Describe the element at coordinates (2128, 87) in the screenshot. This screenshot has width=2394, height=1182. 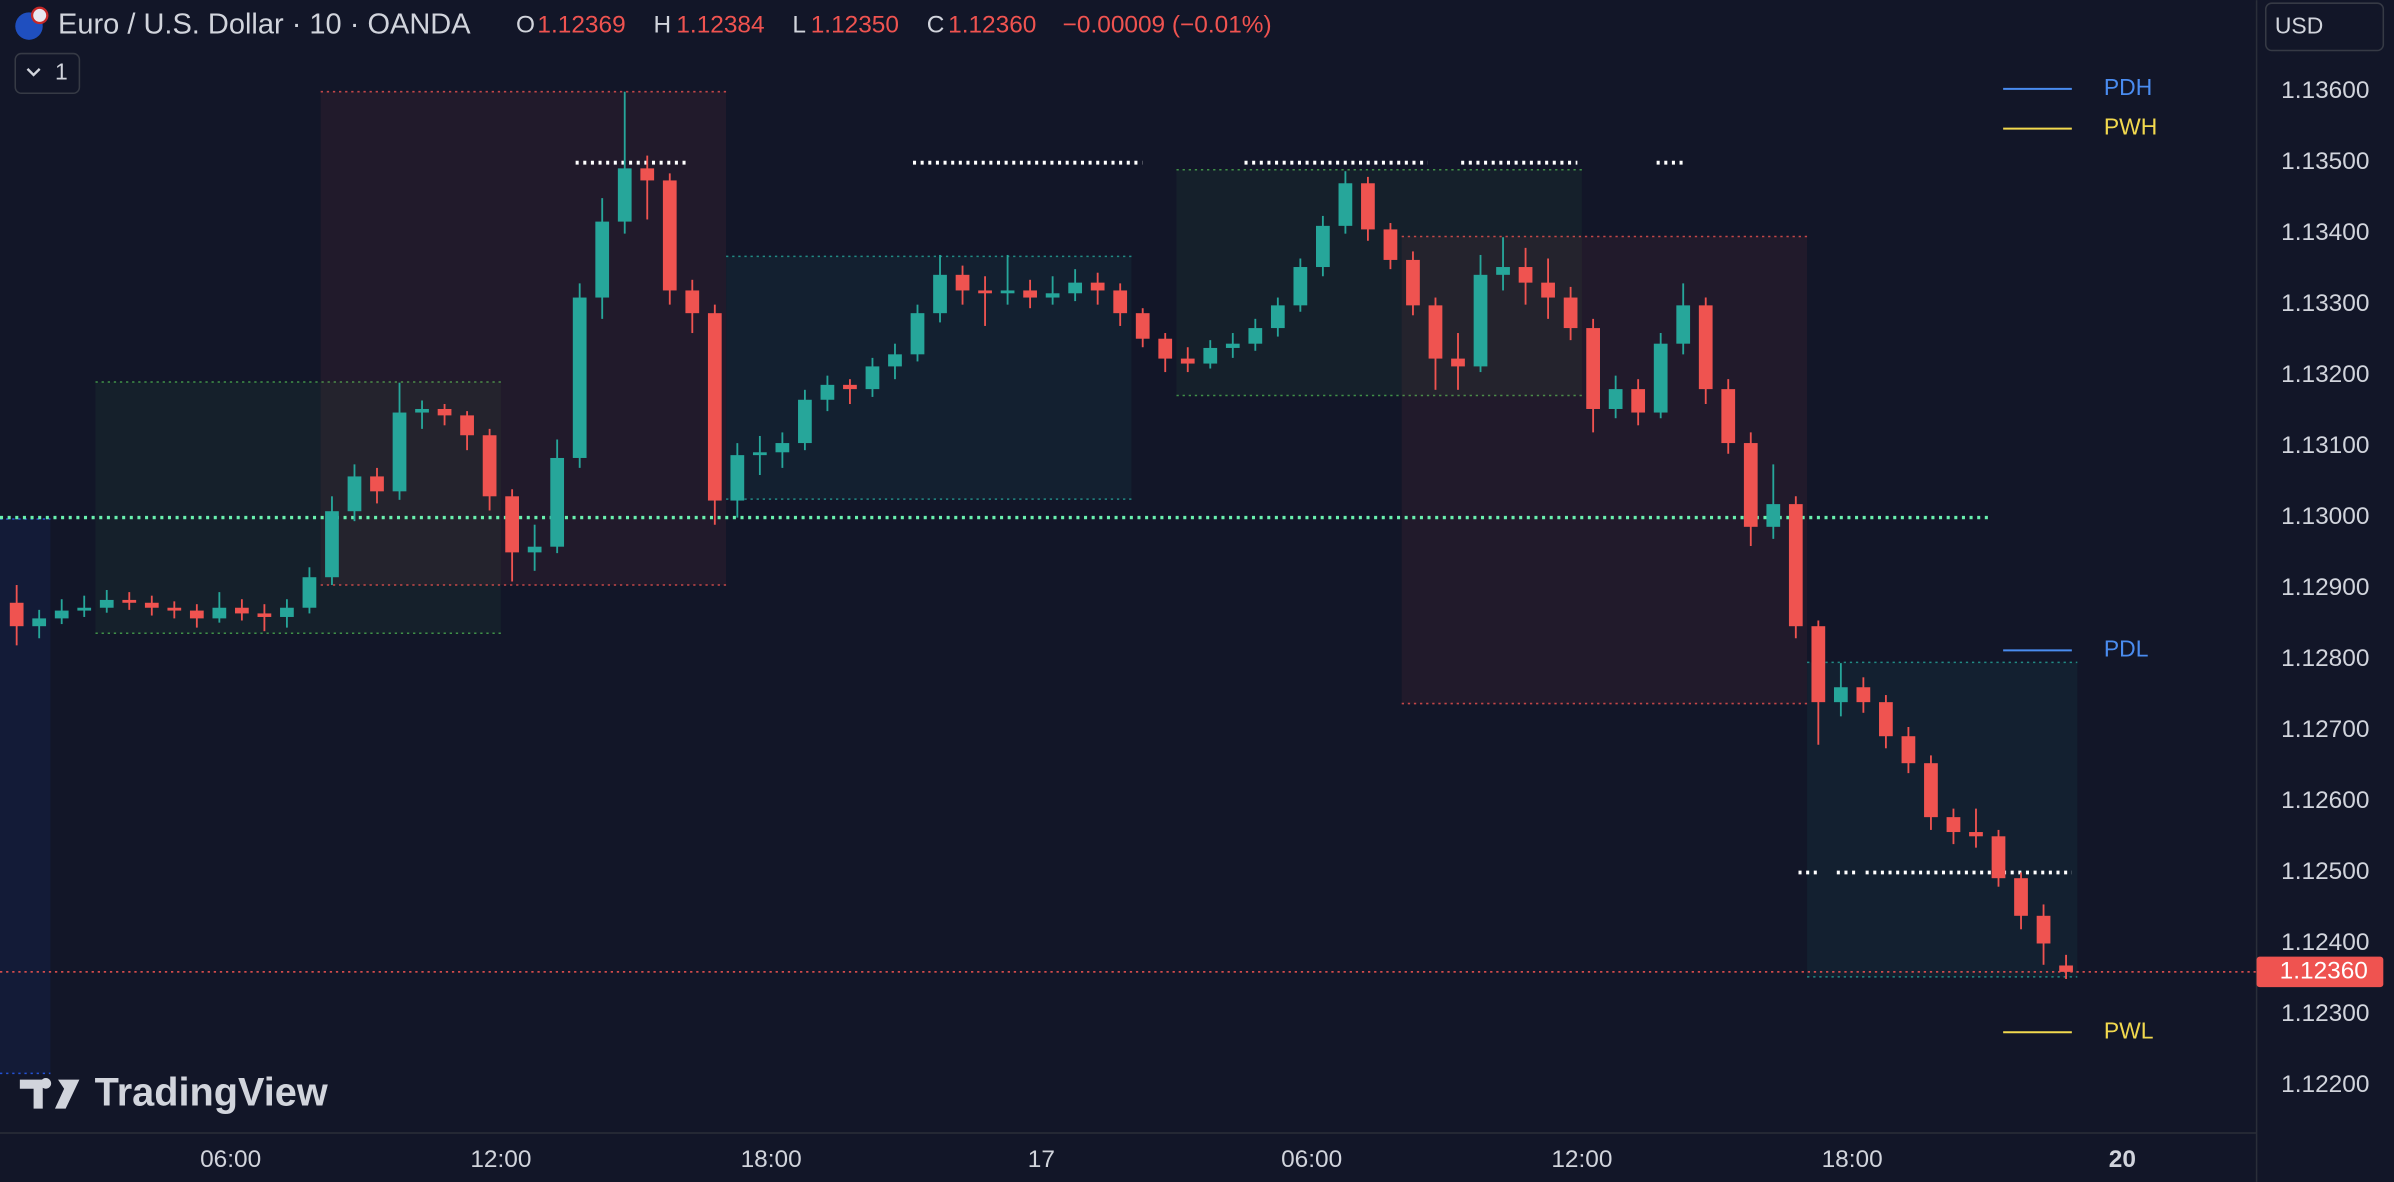
I see `key-level-label: PDH` at that location.